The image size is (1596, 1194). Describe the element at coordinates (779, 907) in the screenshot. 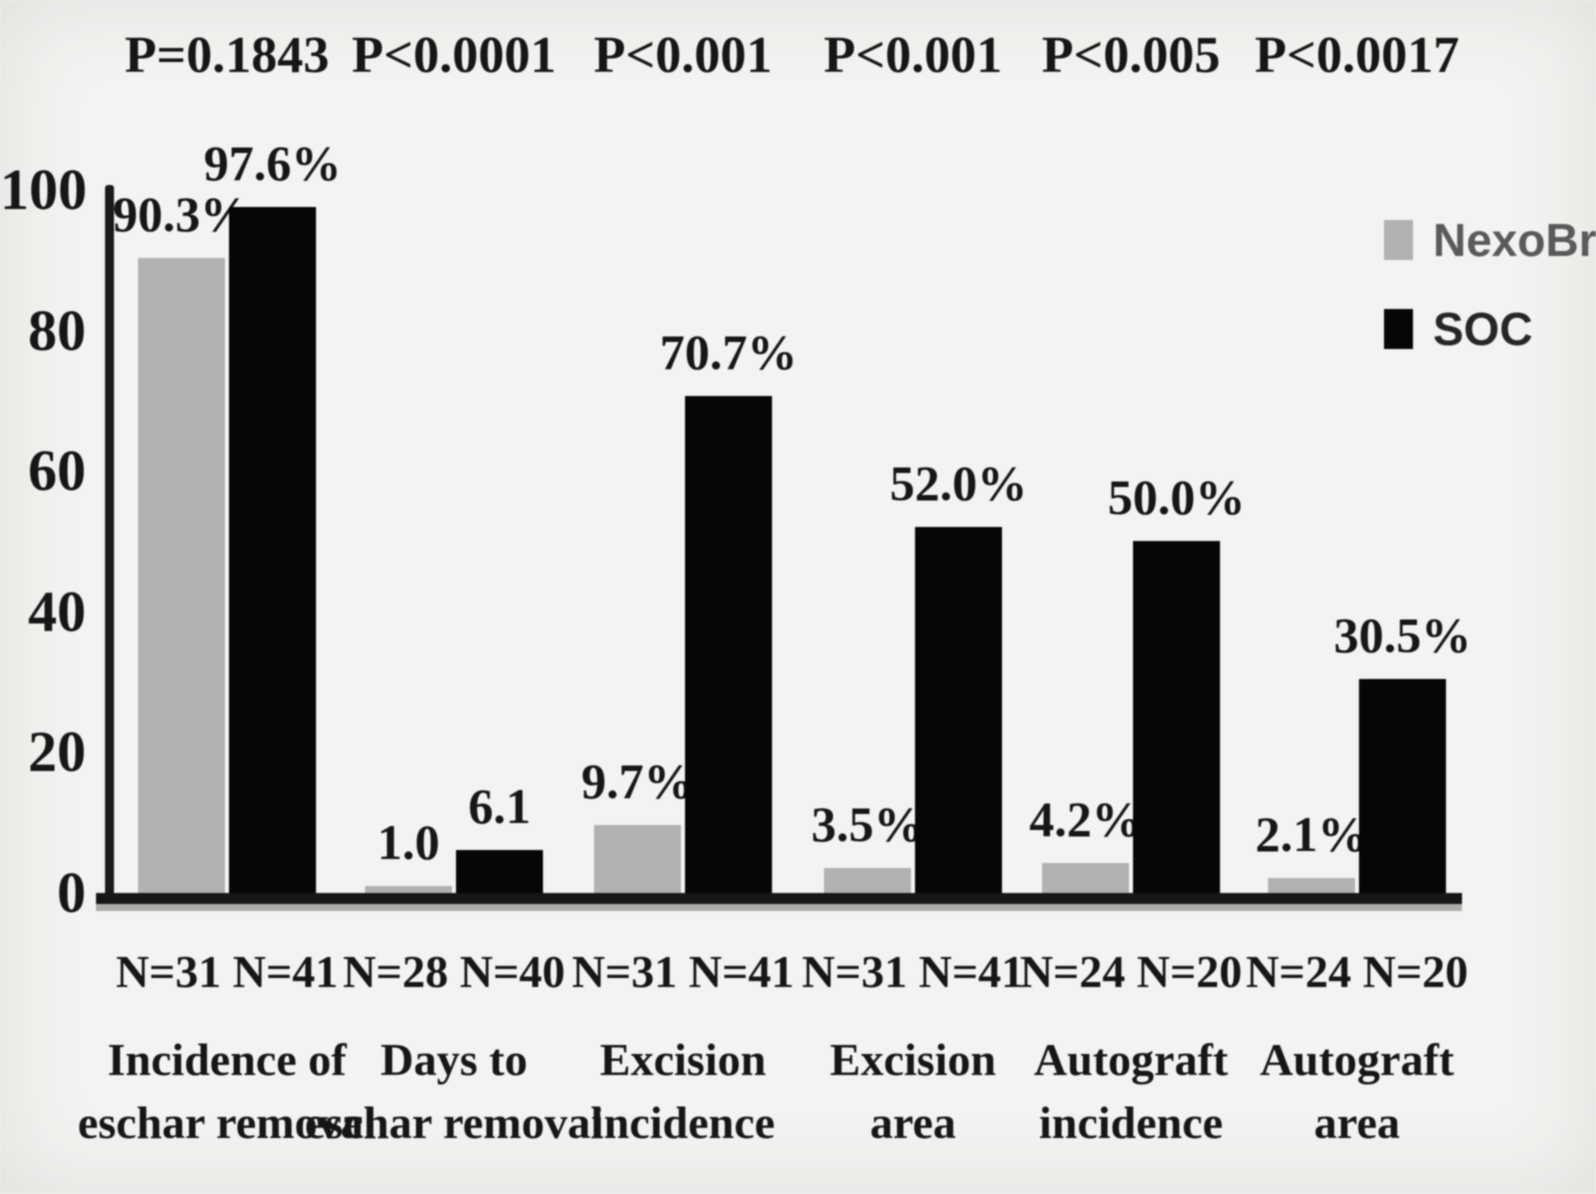

I see `x-axis-shadow` at that location.